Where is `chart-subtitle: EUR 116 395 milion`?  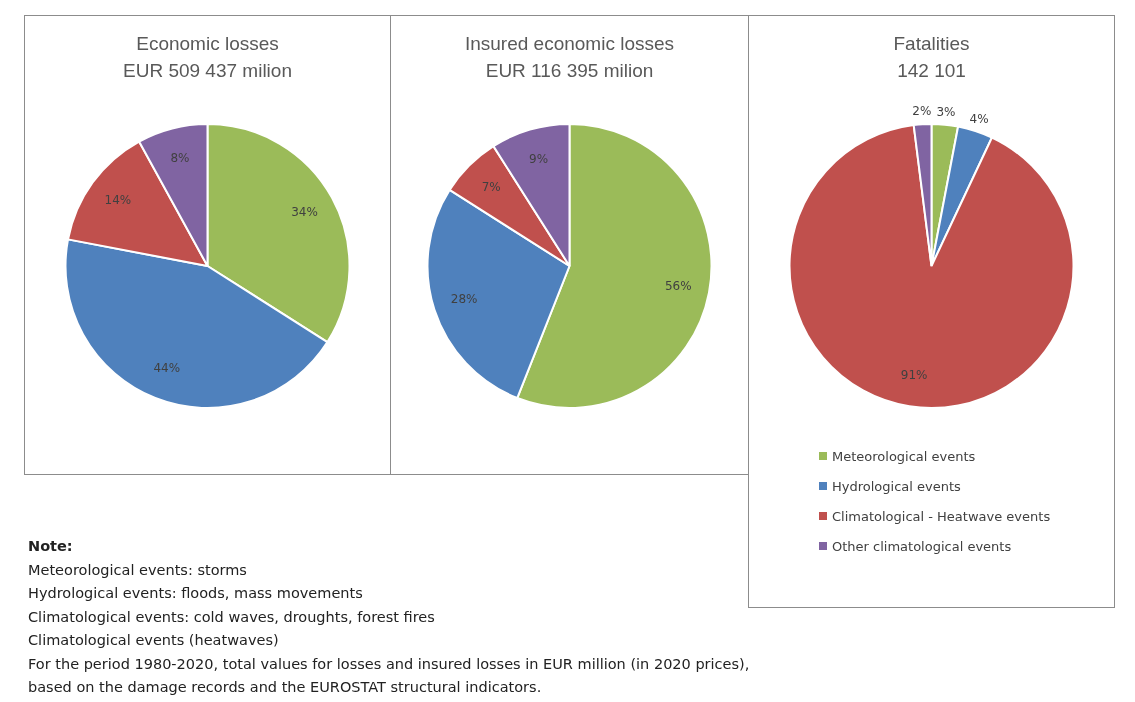
chart-subtitle: EUR 116 395 milion is located at coordinates (569, 70).